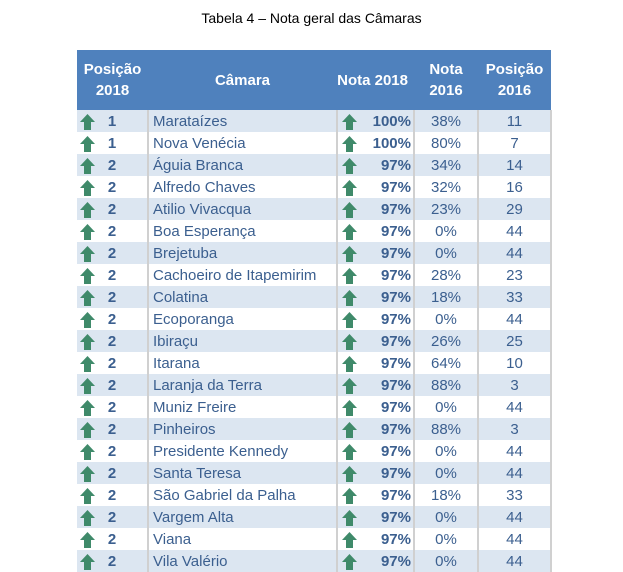 This screenshot has width=623, height=572. What do you see at coordinates (243, 473) in the screenshot?
I see `camara-cell: Santa Teresa` at bounding box center [243, 473].